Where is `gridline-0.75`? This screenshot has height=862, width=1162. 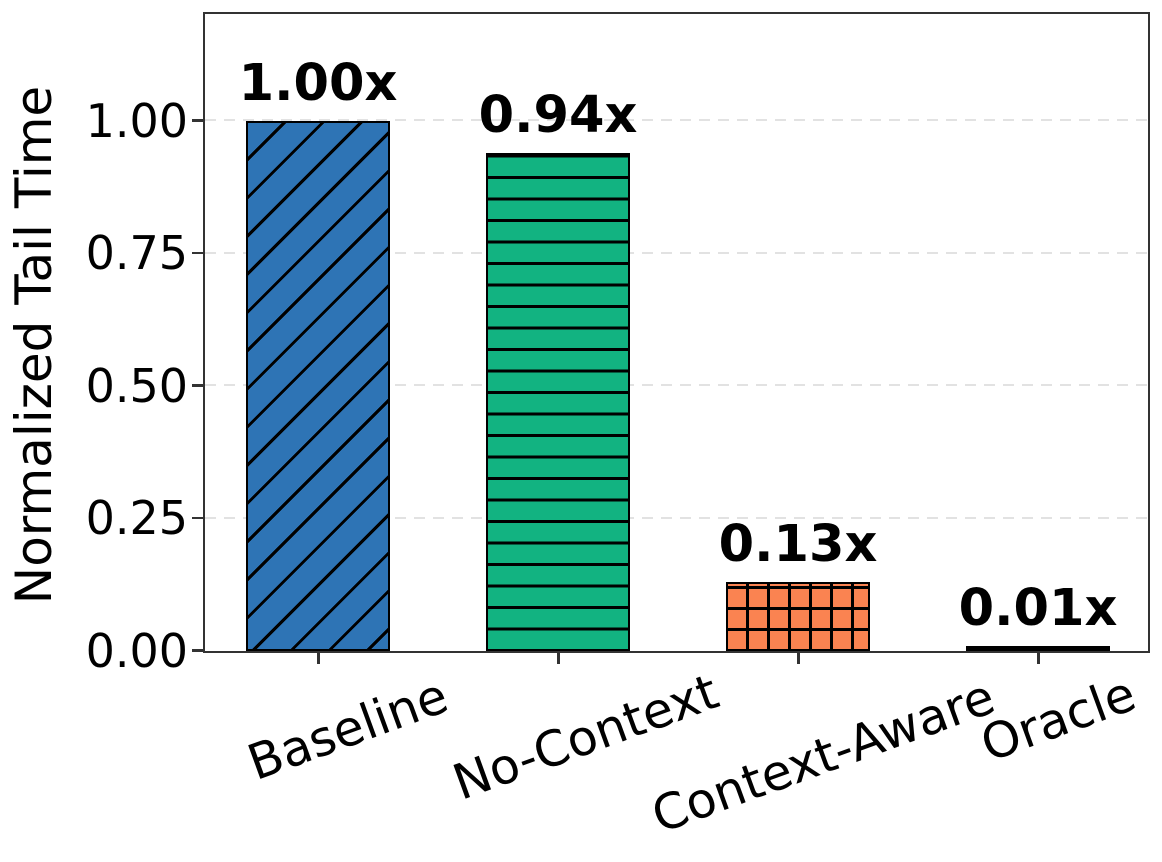
gridline-0.75 is located at coordinates (676, 252).